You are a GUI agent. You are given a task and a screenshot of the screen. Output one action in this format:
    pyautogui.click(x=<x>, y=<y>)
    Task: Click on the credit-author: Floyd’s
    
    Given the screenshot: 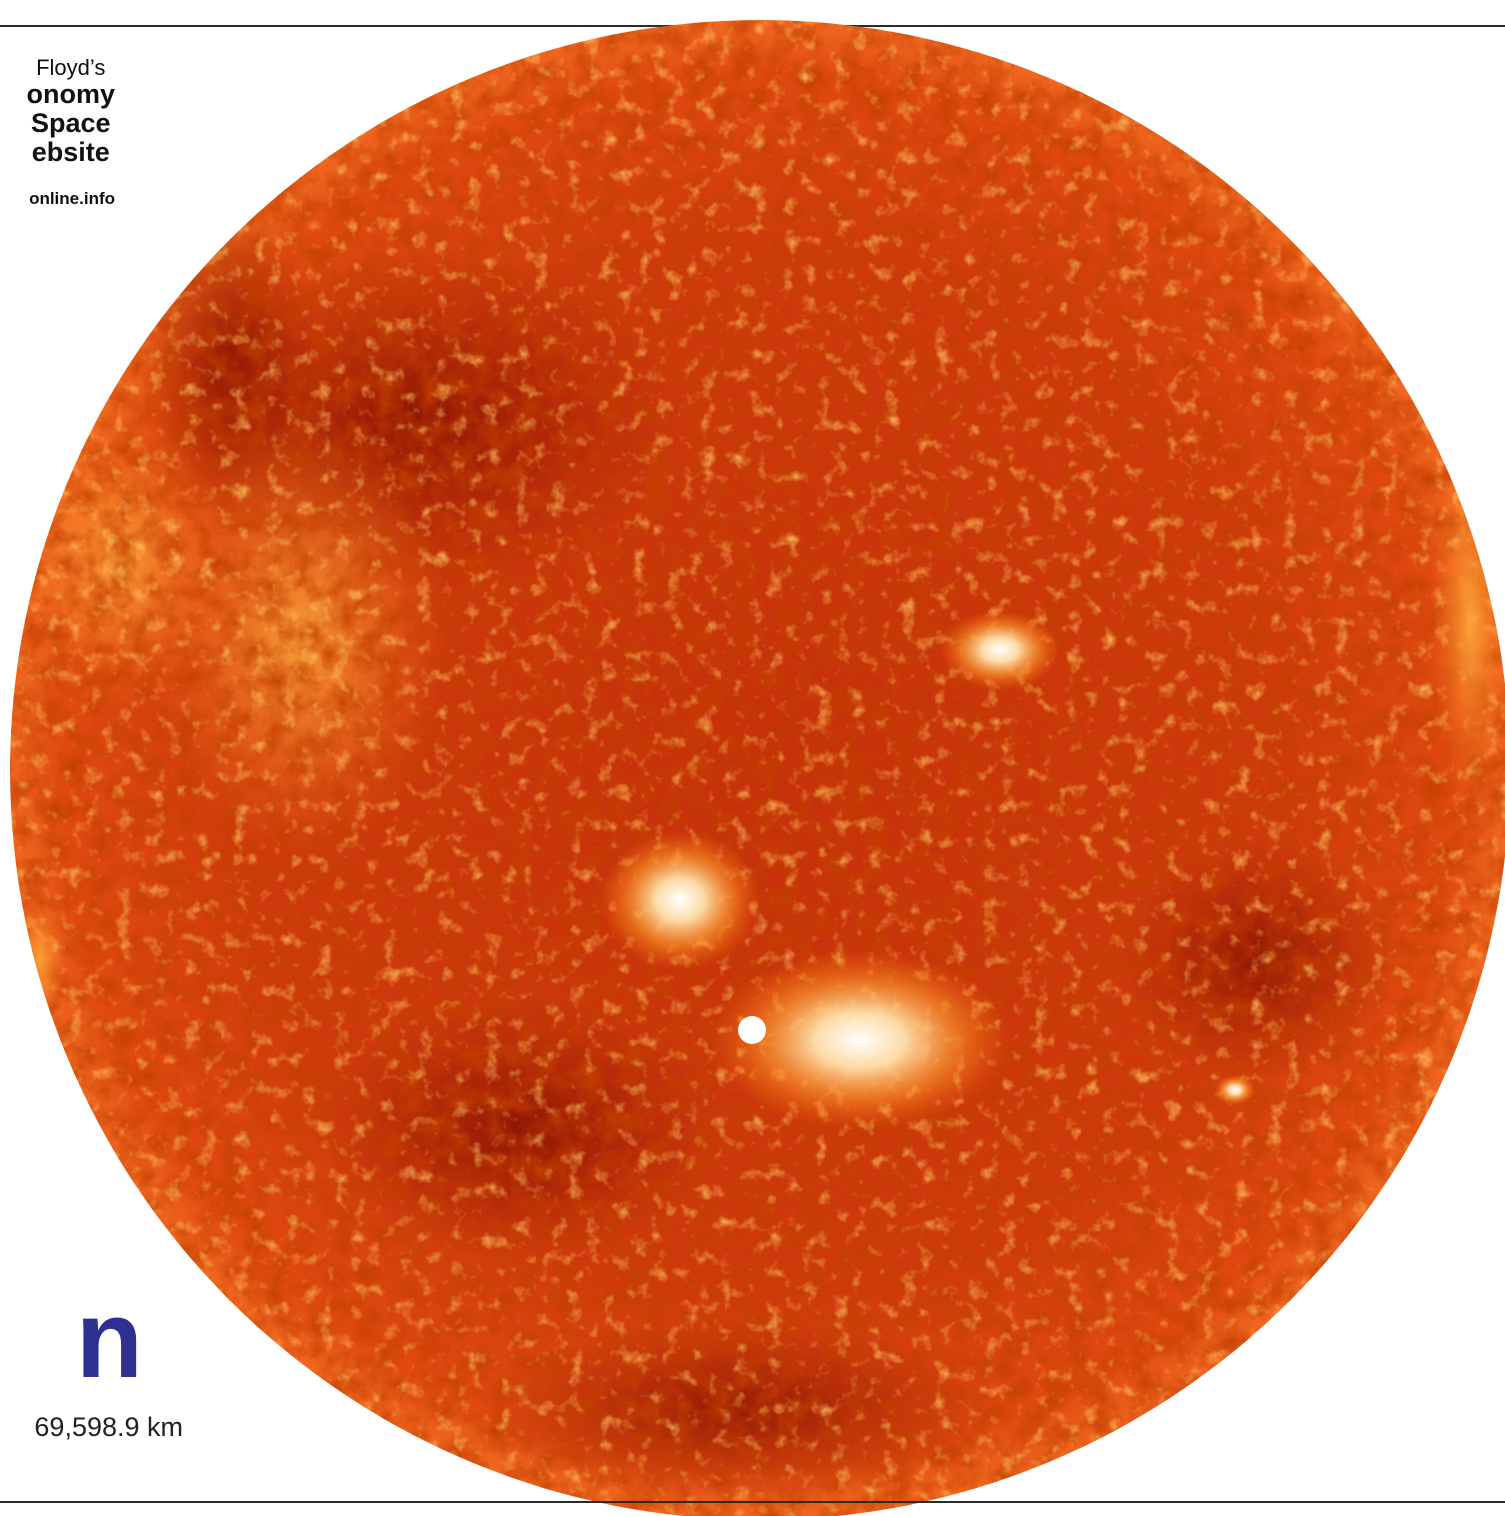 What is the action you would take?
    pyautogui.click(x=71, y=67)
    